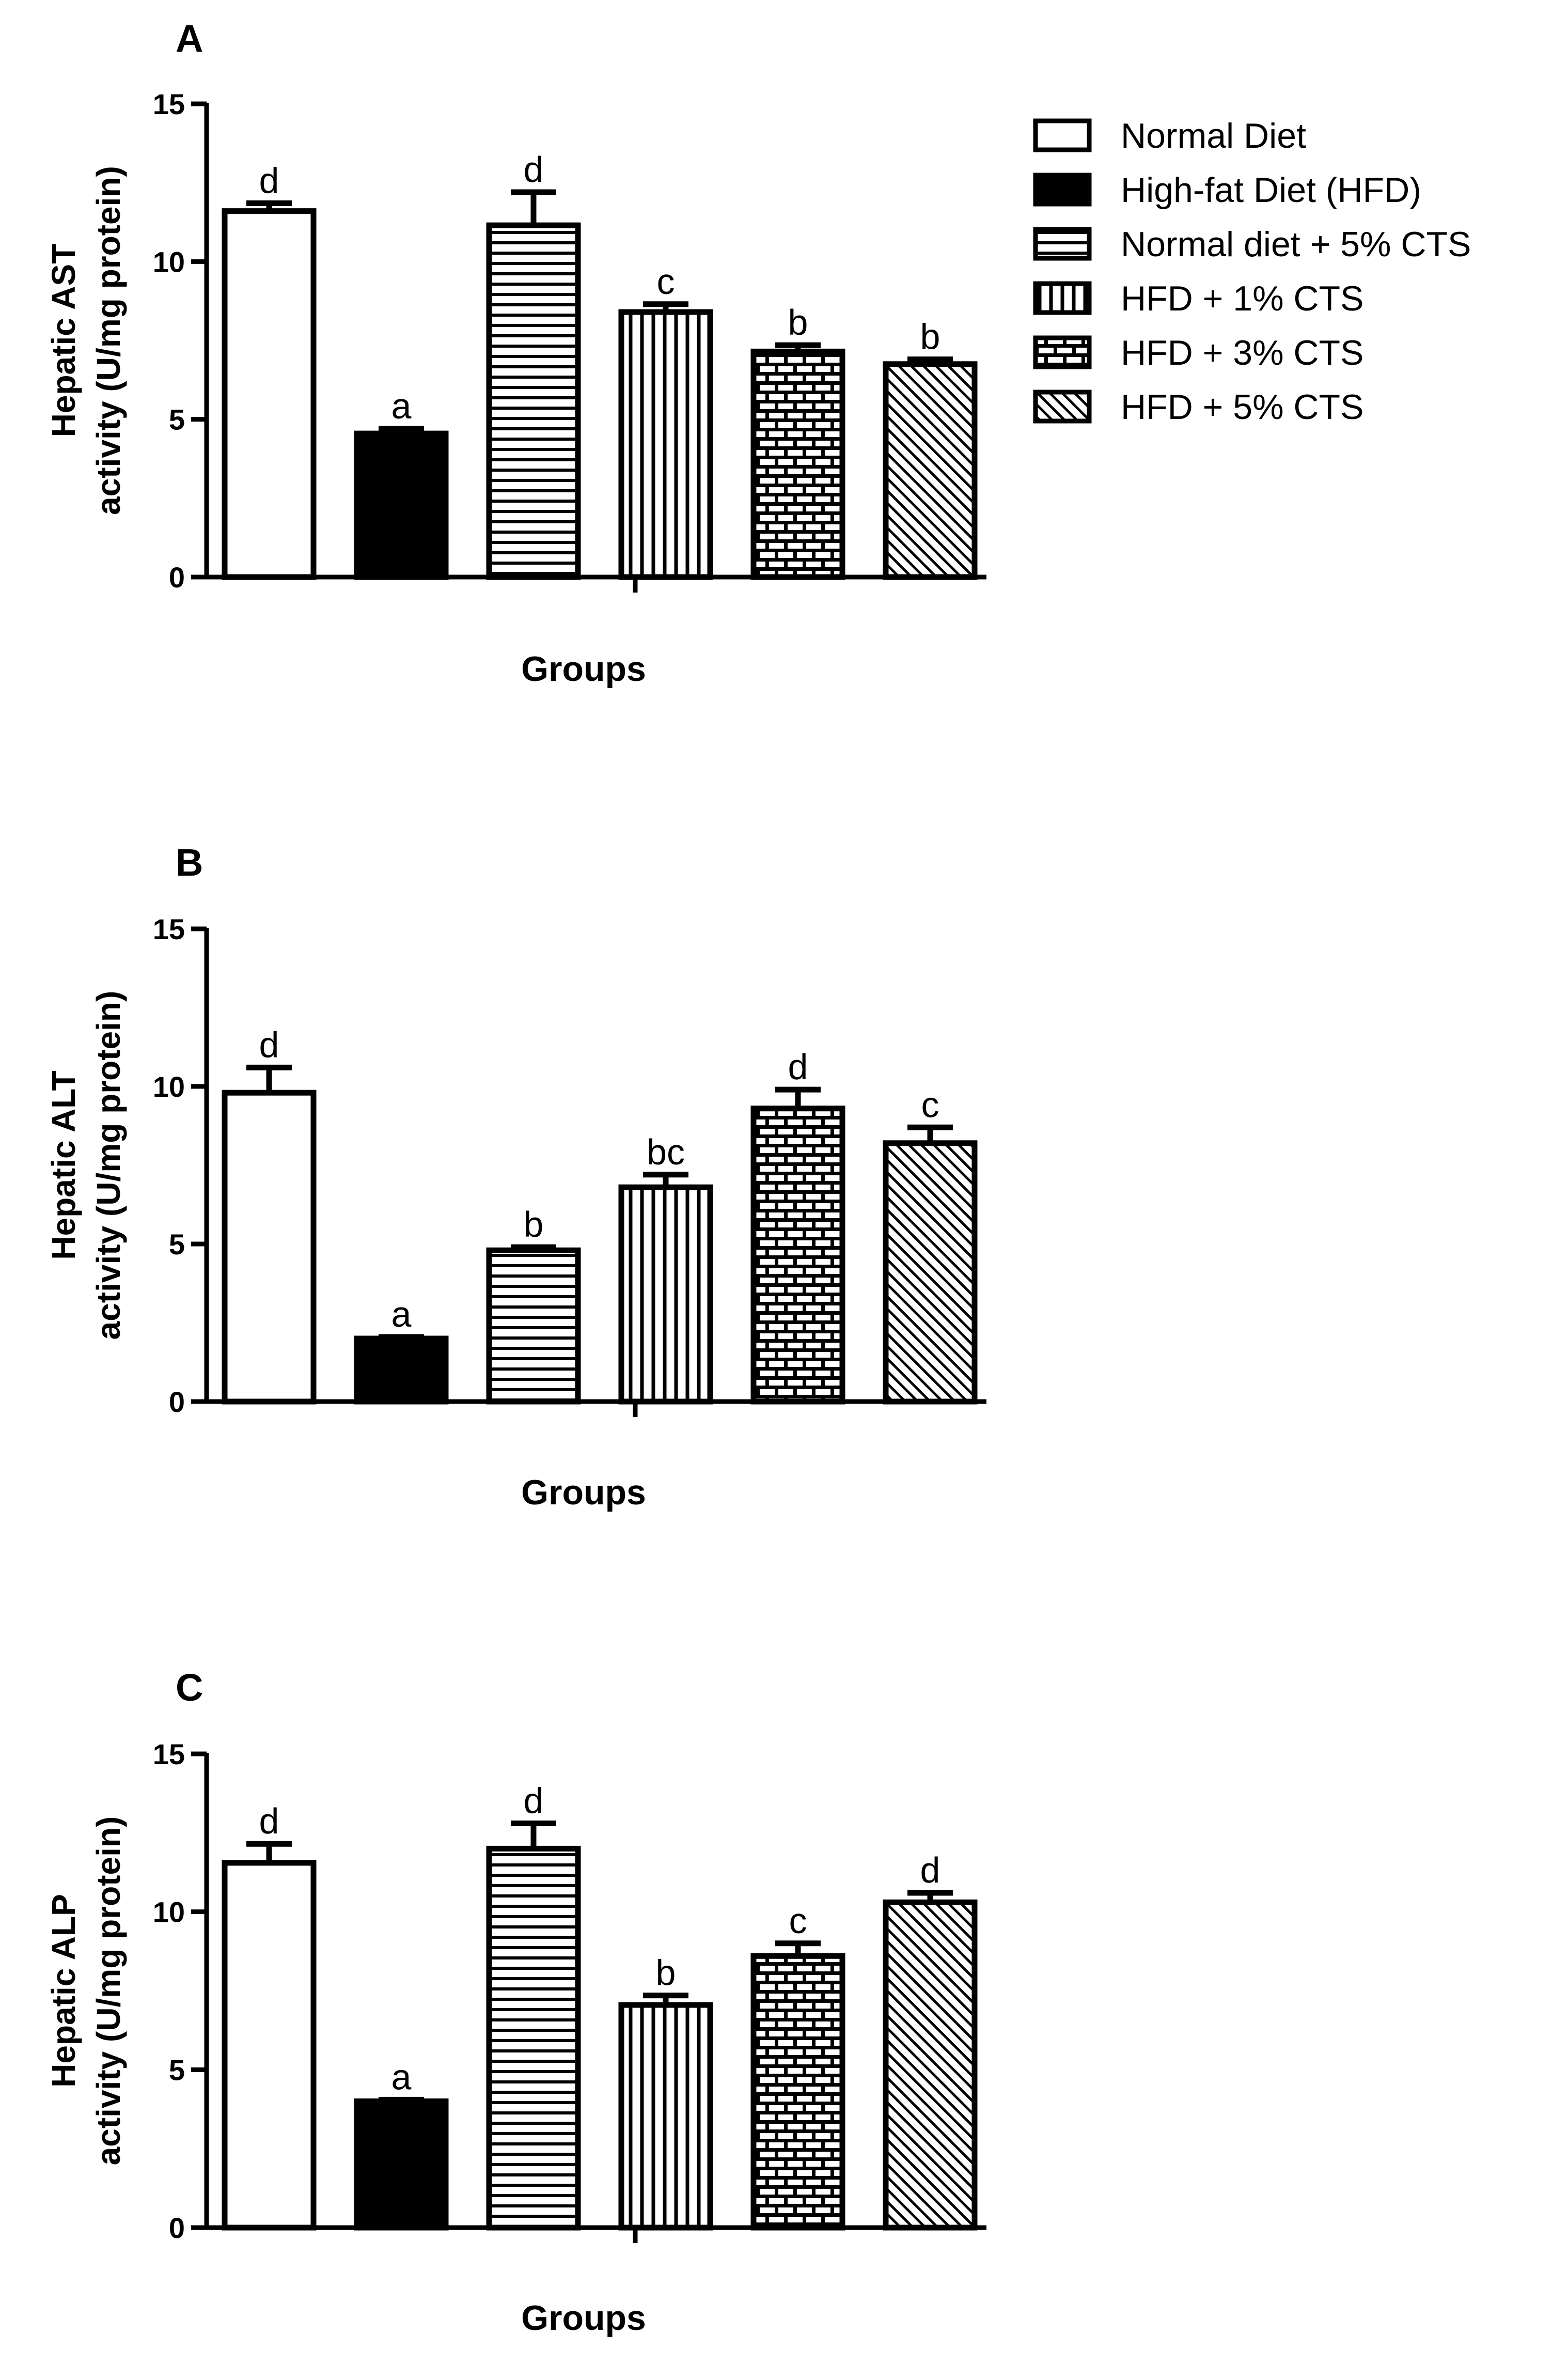 The image size is (1568, 2364). Describe the element at coordinates (1242, 407) in the screenshot. I see `legend-label: HFD + 5% CTS` at that location.